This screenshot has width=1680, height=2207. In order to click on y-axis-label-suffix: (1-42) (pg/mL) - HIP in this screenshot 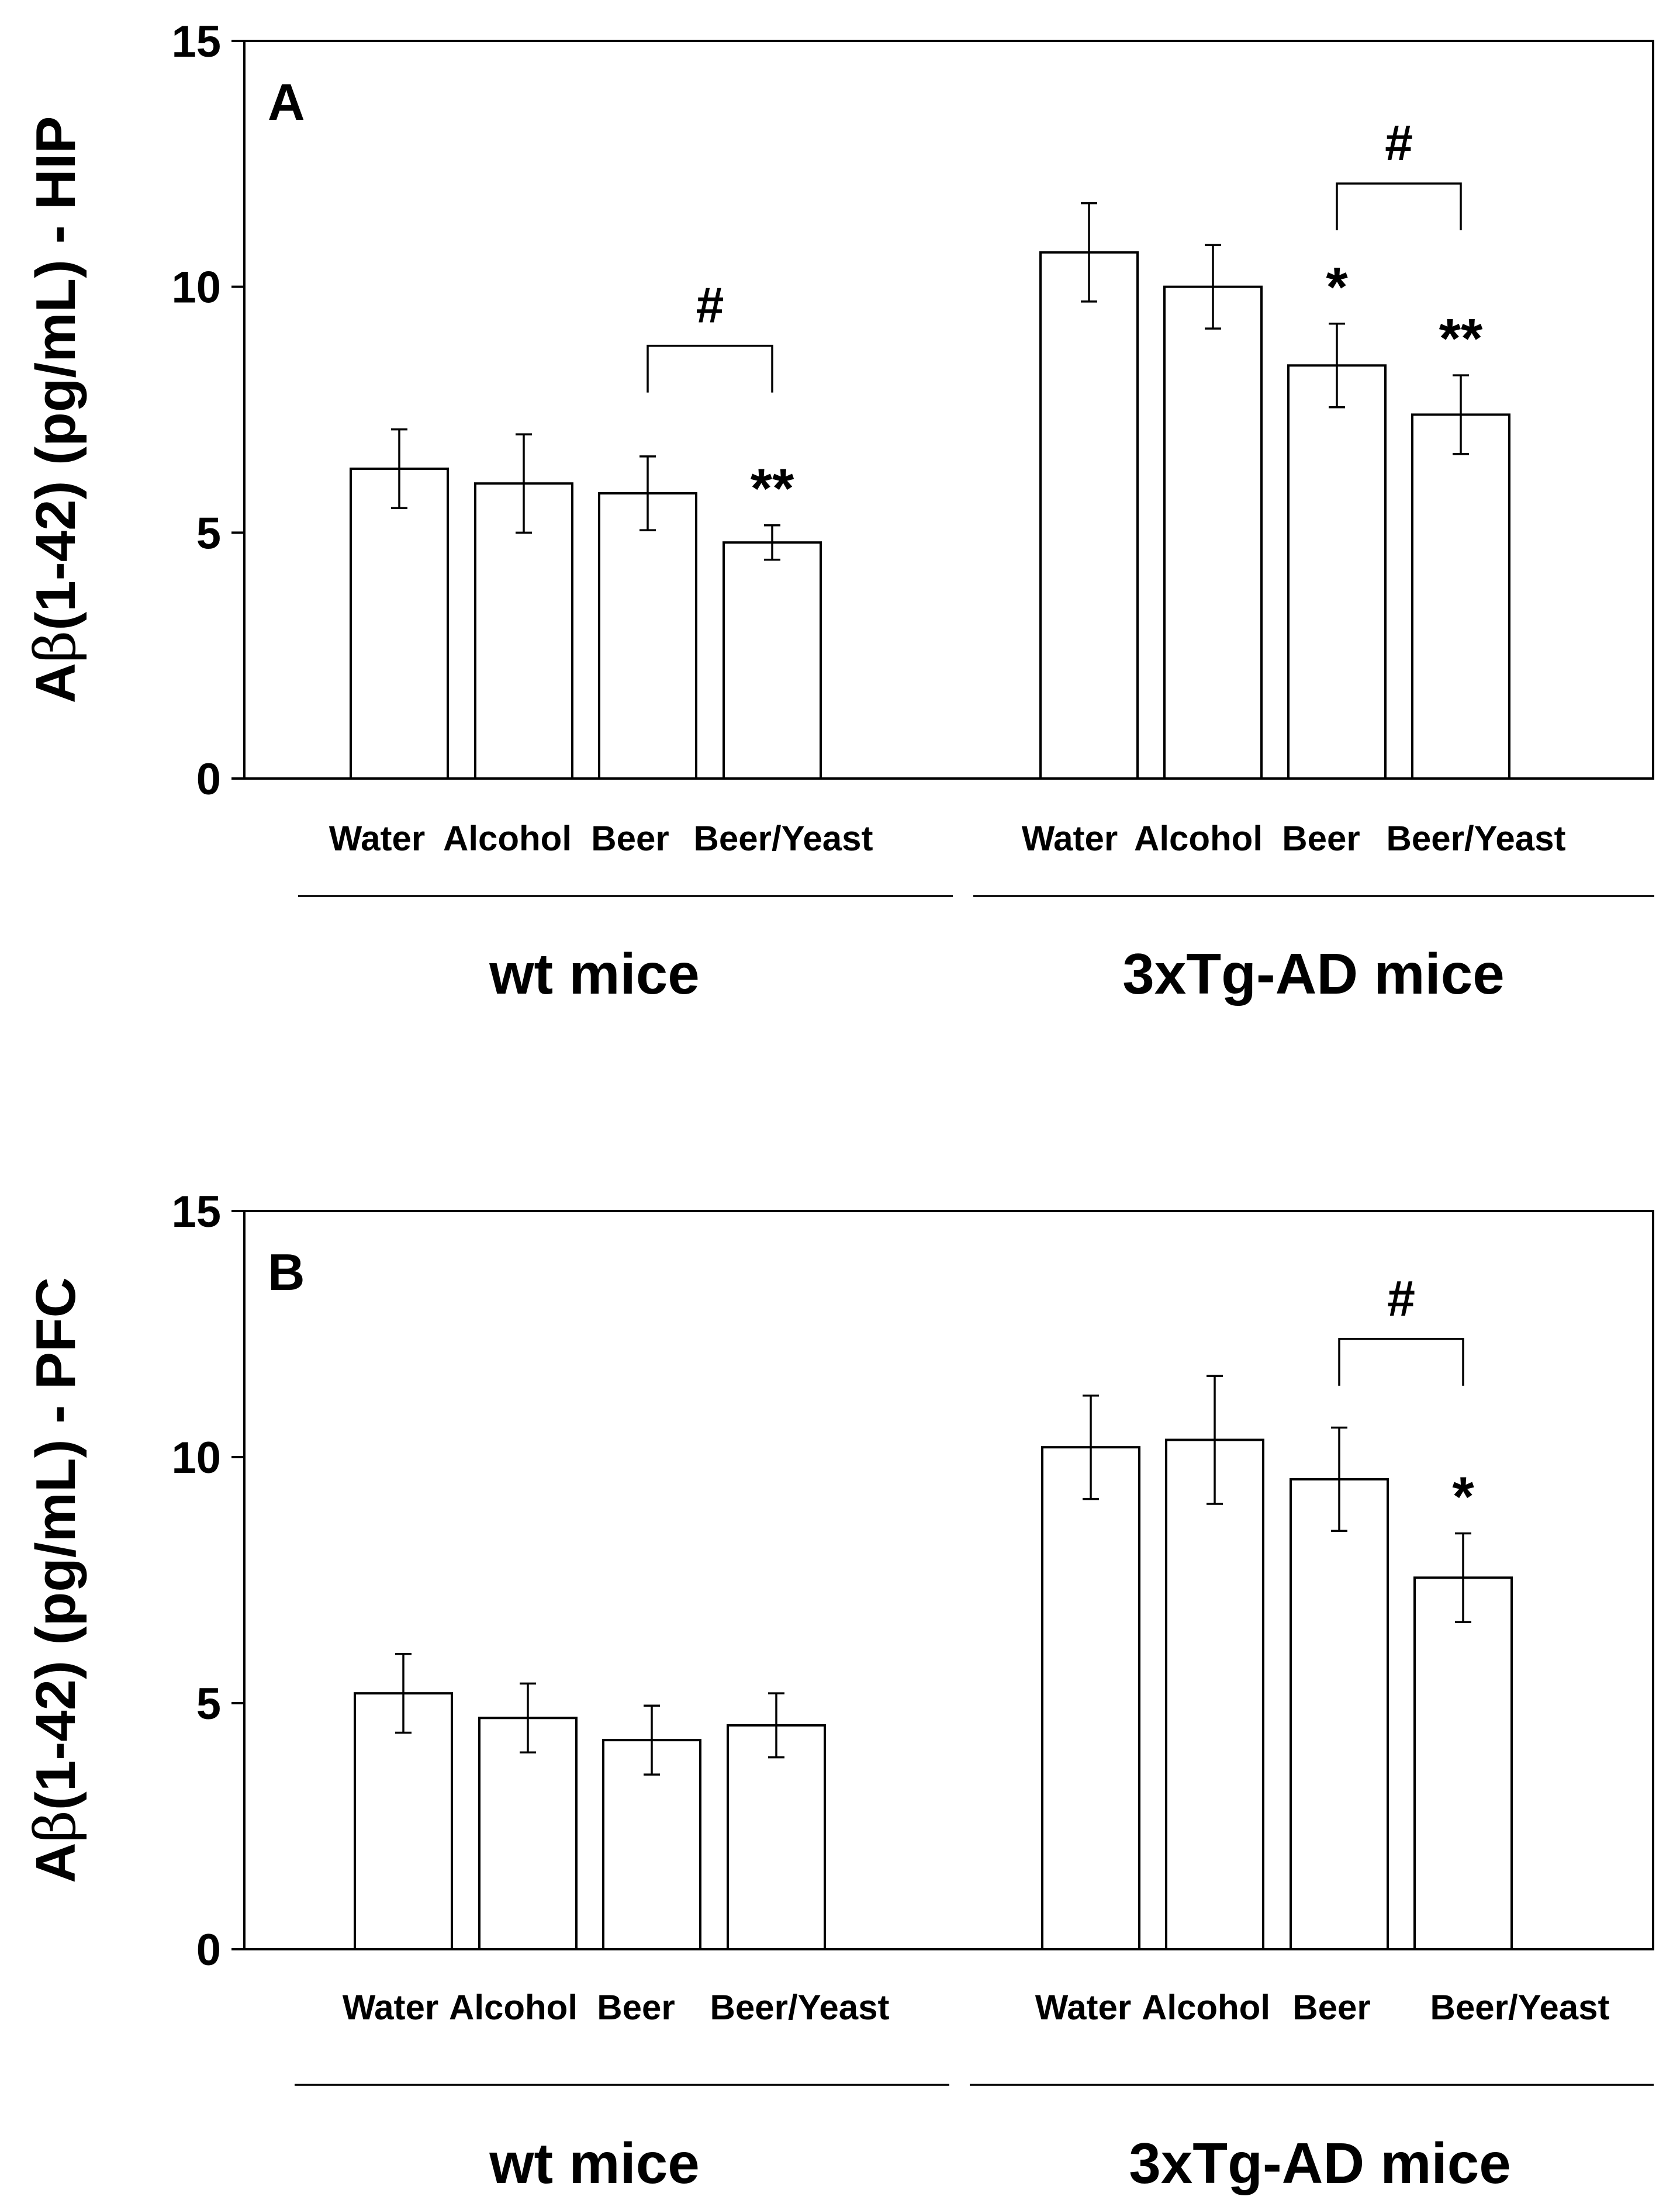, I will do `click(56, 373)`.